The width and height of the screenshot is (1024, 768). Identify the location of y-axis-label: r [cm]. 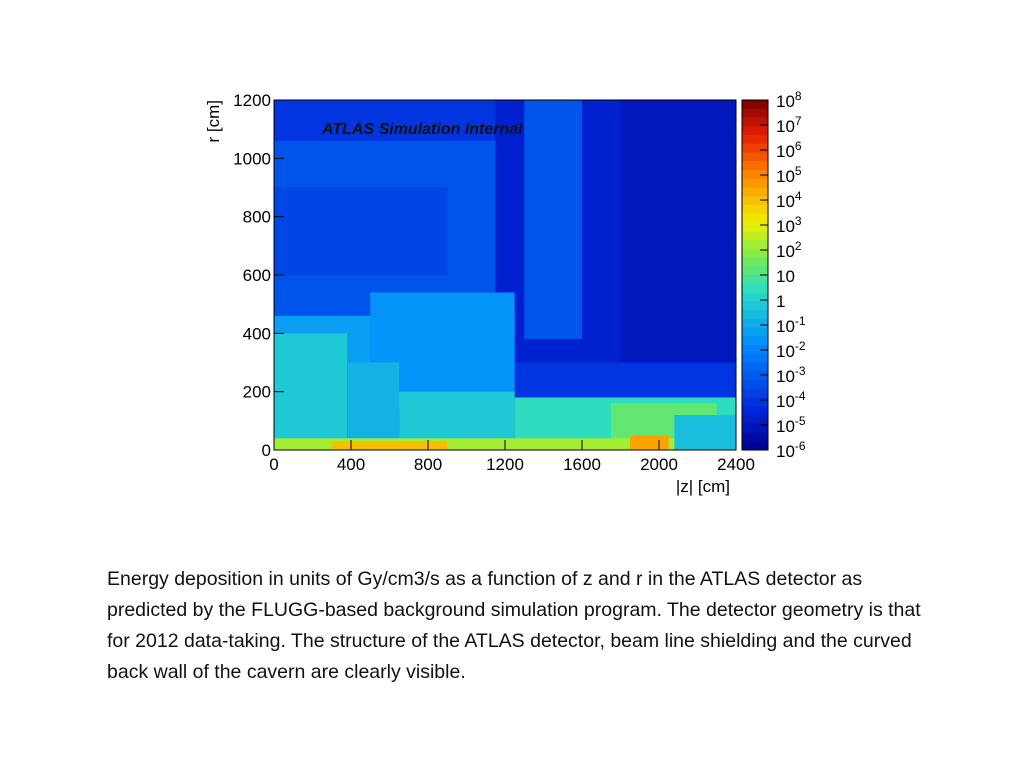
(213, 121).